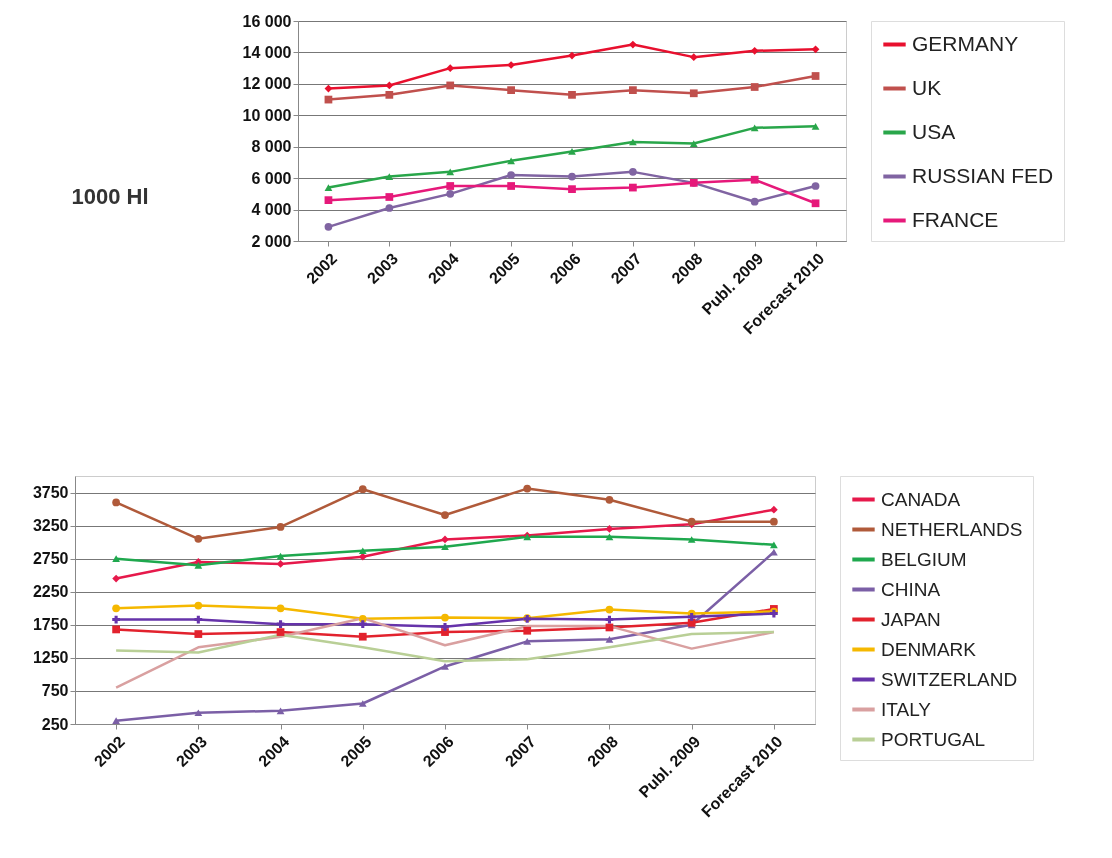 This screenshot has width=1112, height=858. Describe the element at coordinates (906, 709) in the screenshot. I see `legend-label: ITALY` at that location.